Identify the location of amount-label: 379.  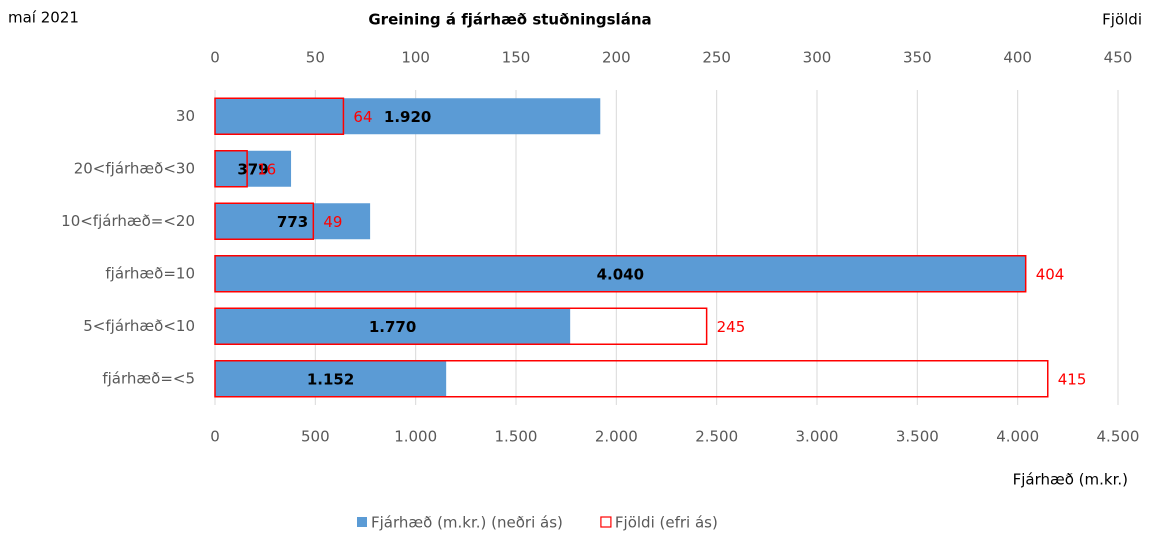
(252, 169).